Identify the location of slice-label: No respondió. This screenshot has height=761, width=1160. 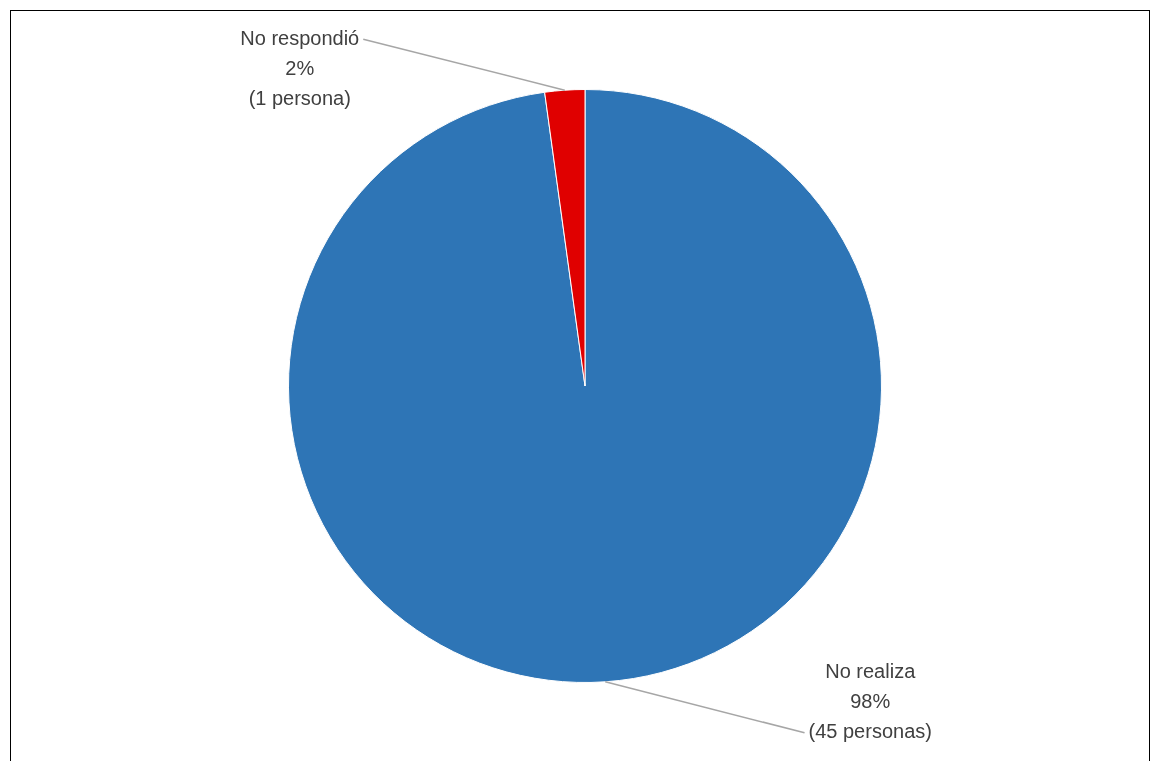
(300, 37).